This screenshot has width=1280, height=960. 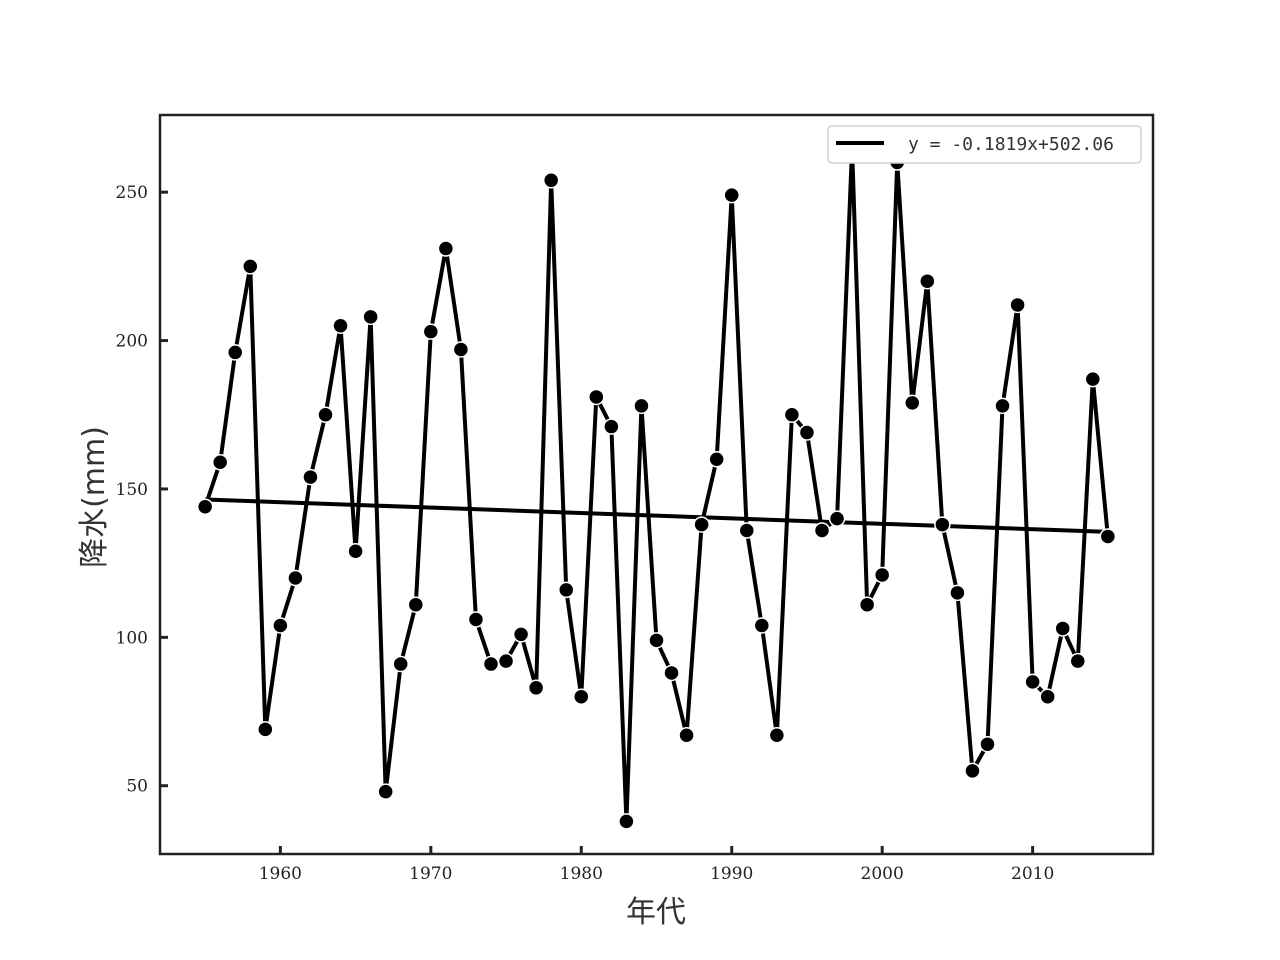 I want to click on data-point-1960, so click(x=280, y=625).